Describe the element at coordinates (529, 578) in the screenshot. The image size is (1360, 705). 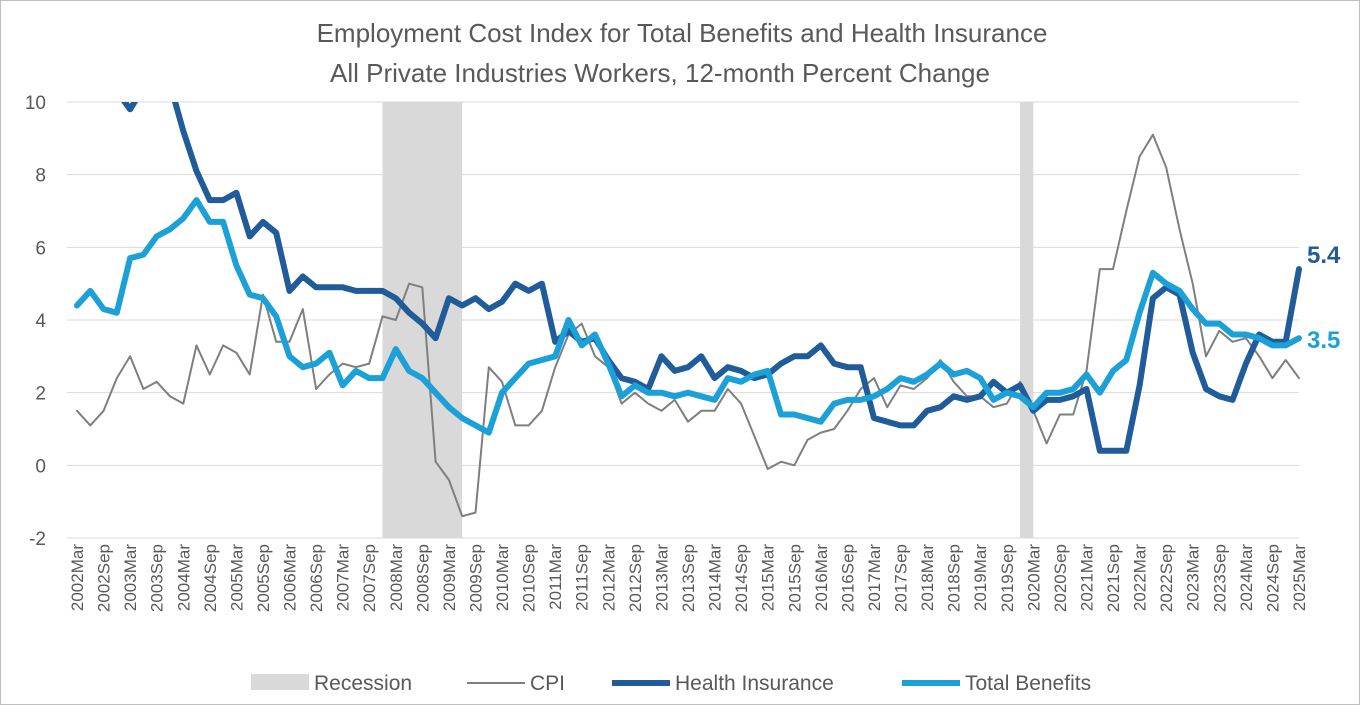
I see `x-tick-label: 2010Sep` at that location.